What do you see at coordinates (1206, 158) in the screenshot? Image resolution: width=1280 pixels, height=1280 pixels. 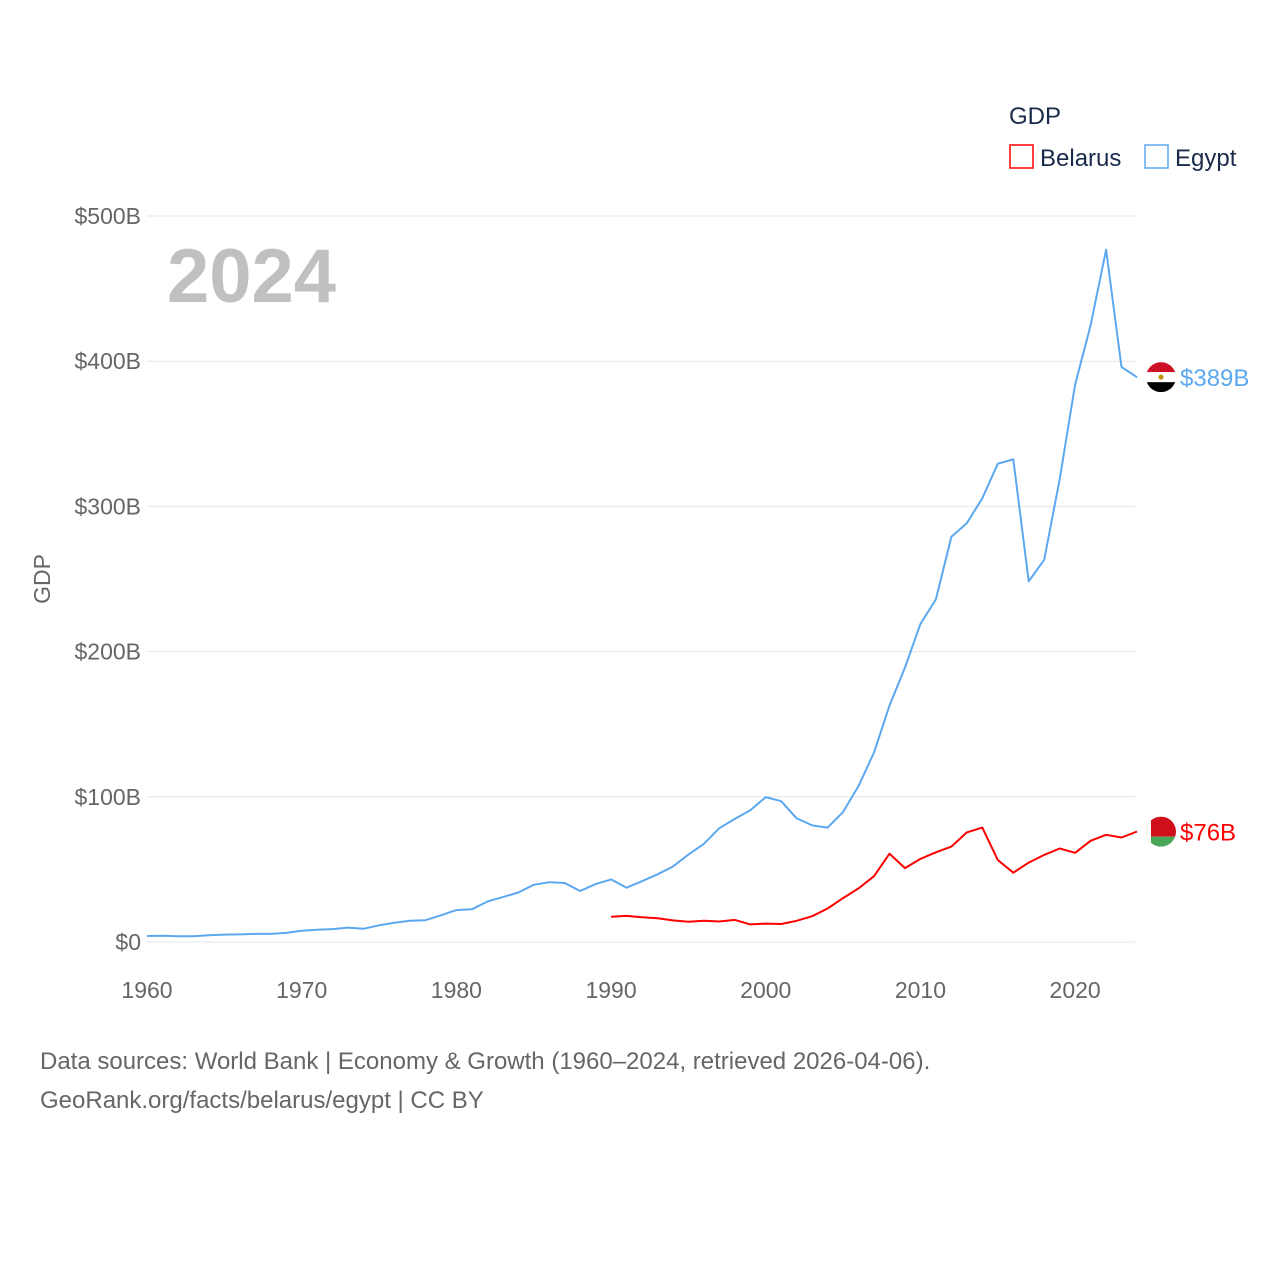 I see `legend-label-egypt: Egypt` at bounding box center [1206, 158].